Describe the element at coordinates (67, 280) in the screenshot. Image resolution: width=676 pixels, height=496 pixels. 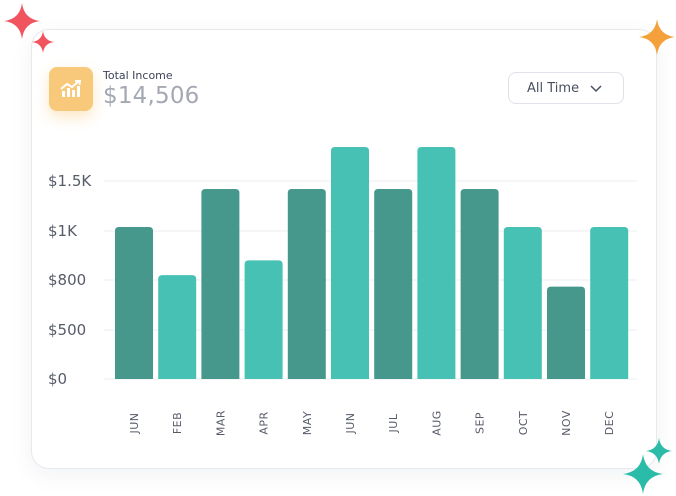
I see `y-tick-label: $800` at that location.